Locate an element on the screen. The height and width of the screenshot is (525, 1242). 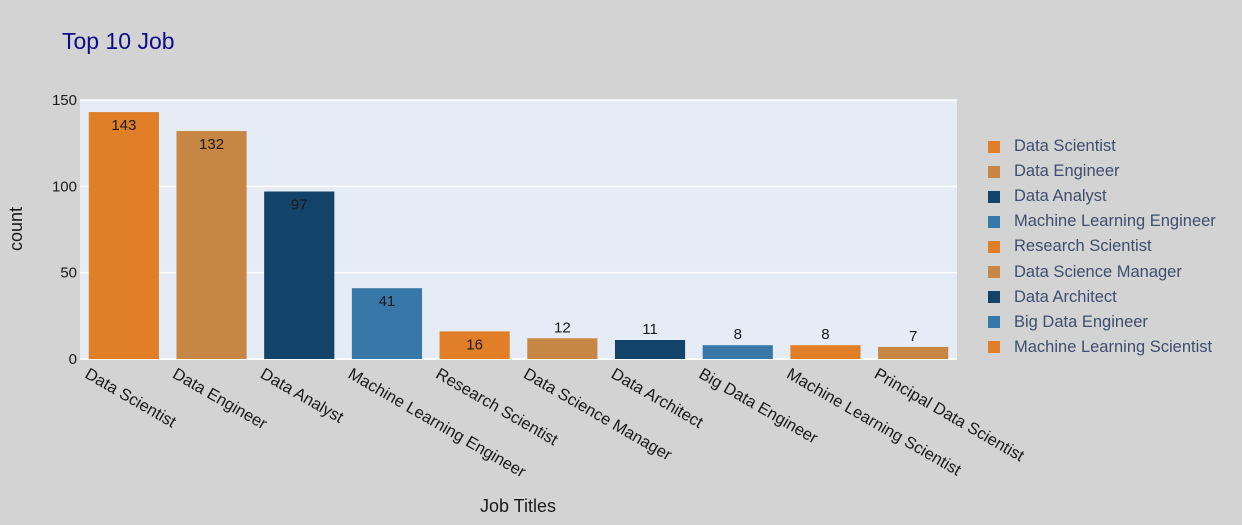
y-axis-label: count is located at coordinates (16, 229).